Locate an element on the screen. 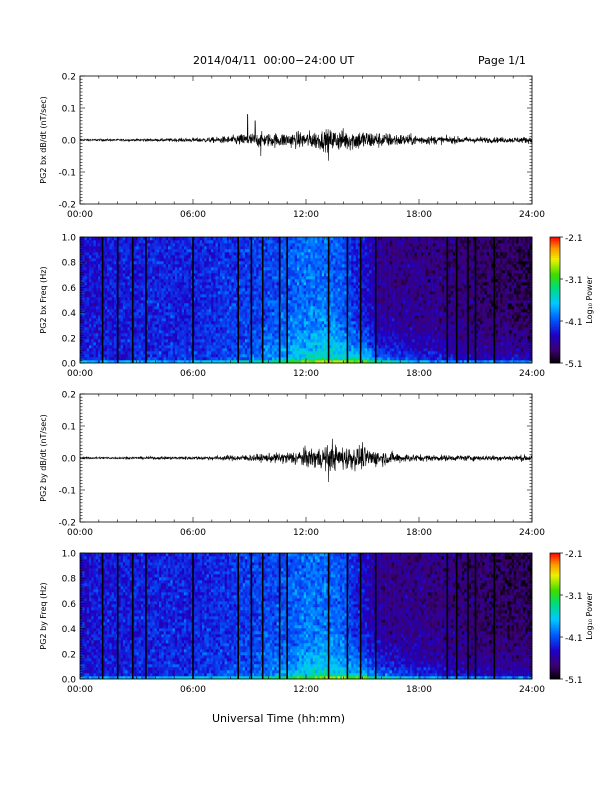 This screenshot has height=792, width=612. y-axis-label: PG2 by Freq (Hz) is located at coordinates (43, 615).